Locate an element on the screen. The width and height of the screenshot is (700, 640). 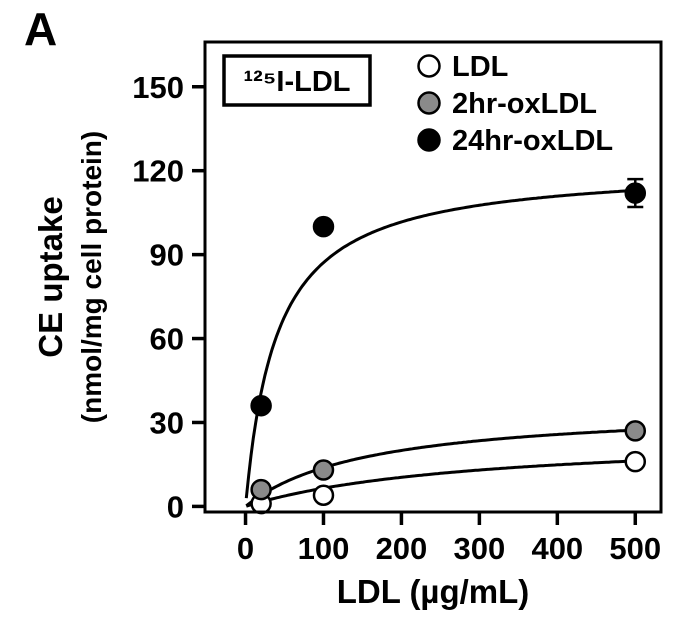
panel-label: A is located at coordinates (41, 29).